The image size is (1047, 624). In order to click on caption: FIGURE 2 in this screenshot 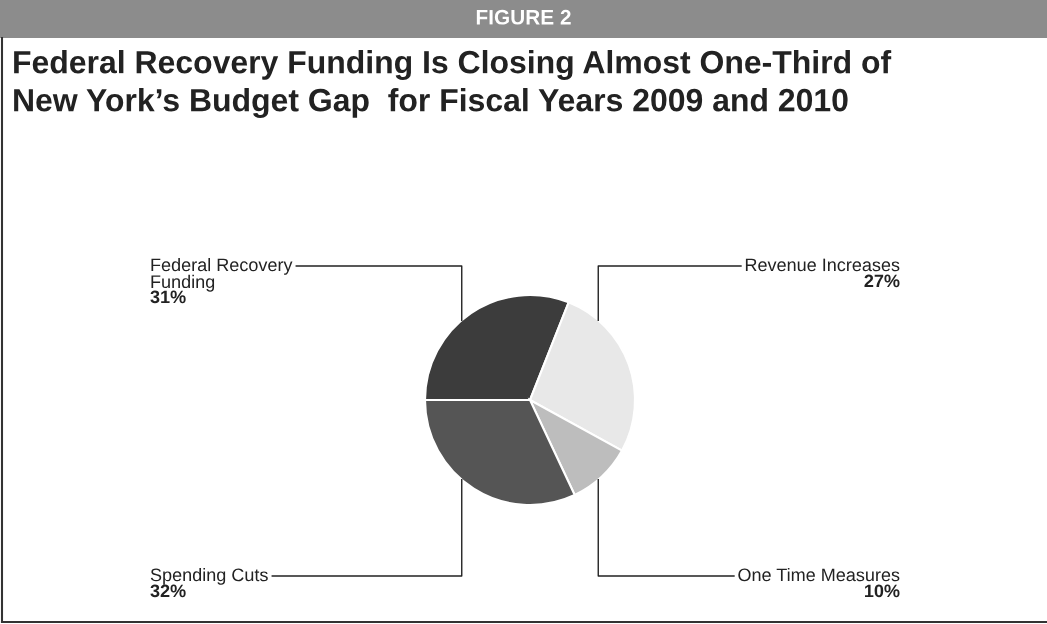, I will do `click(523, 17)`.